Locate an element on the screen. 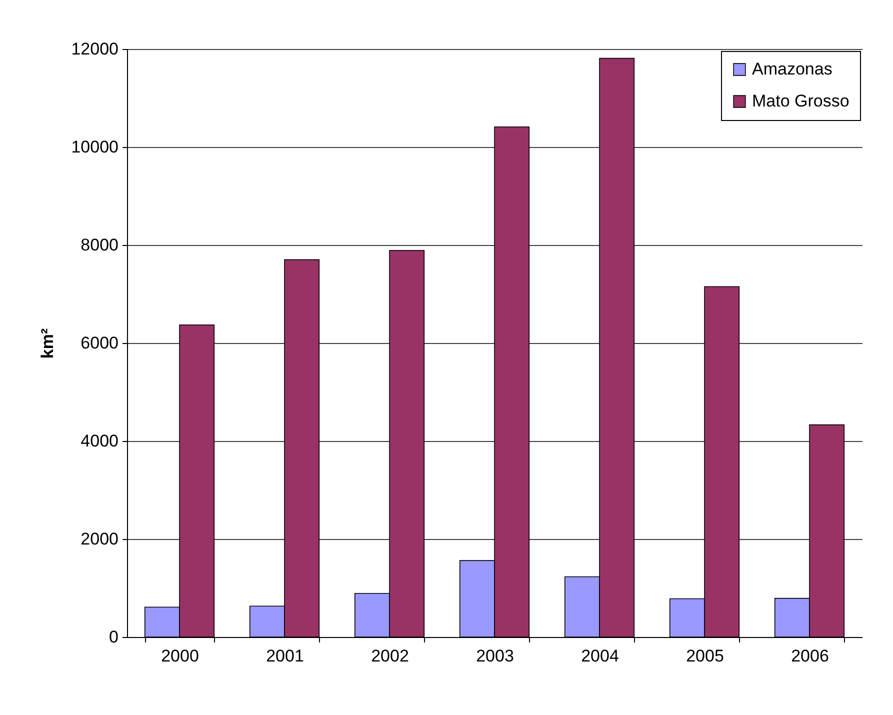  x-tick-label: 2001 is located at coordinates (285, 656).